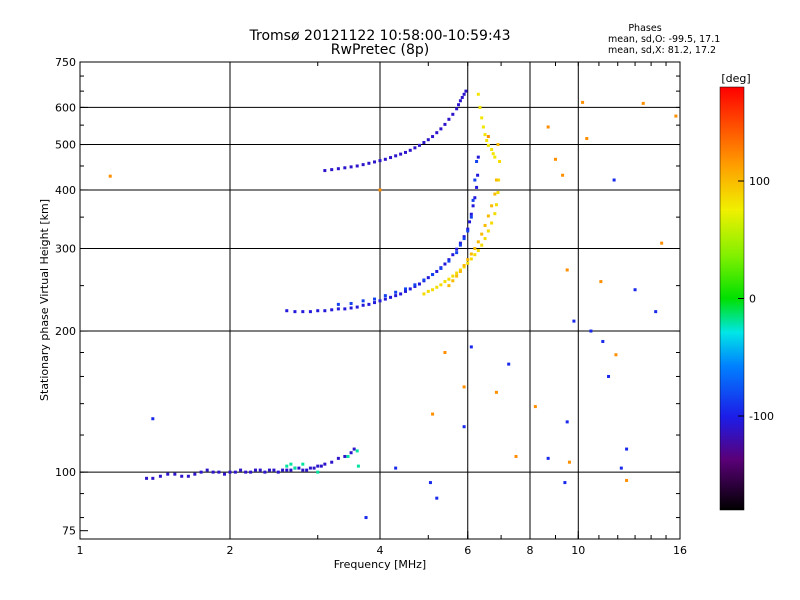  Describe the element at coordinates (380, 36) in the screenshot. I see `chart-title: Tromsø 20121122 10:58:00-10:59:43` at that location.